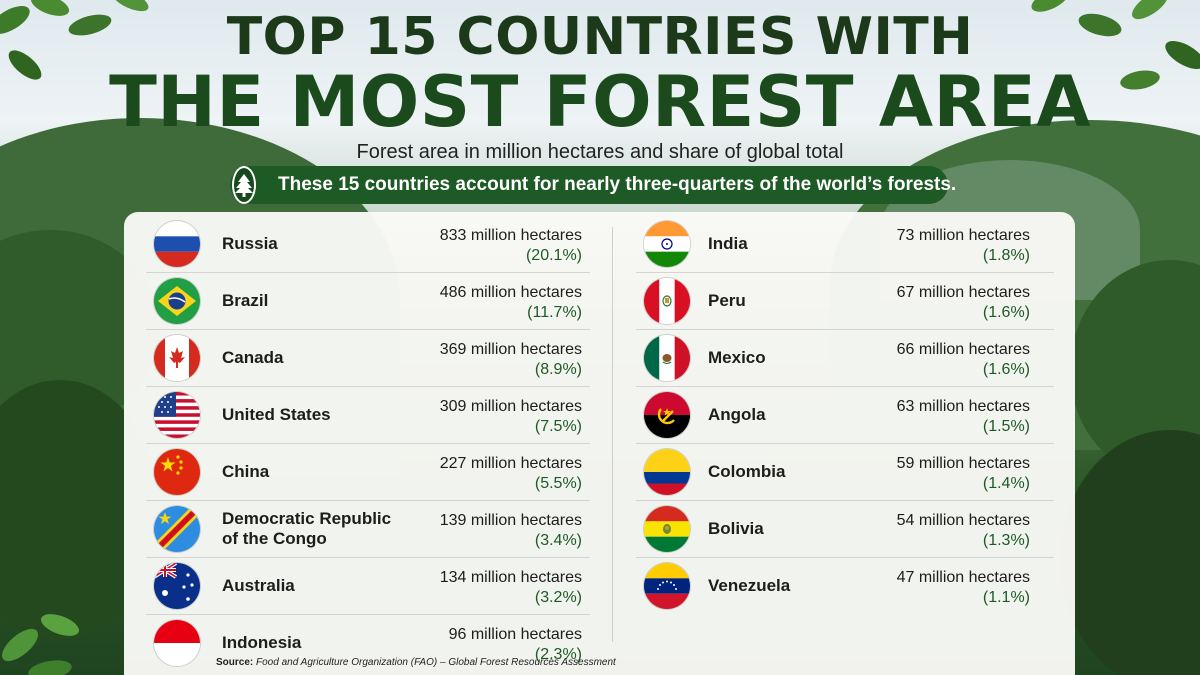 The height and width of the screenshot is (675, 1200). I want to click on share-label: (11.7%), so click(554, 312).